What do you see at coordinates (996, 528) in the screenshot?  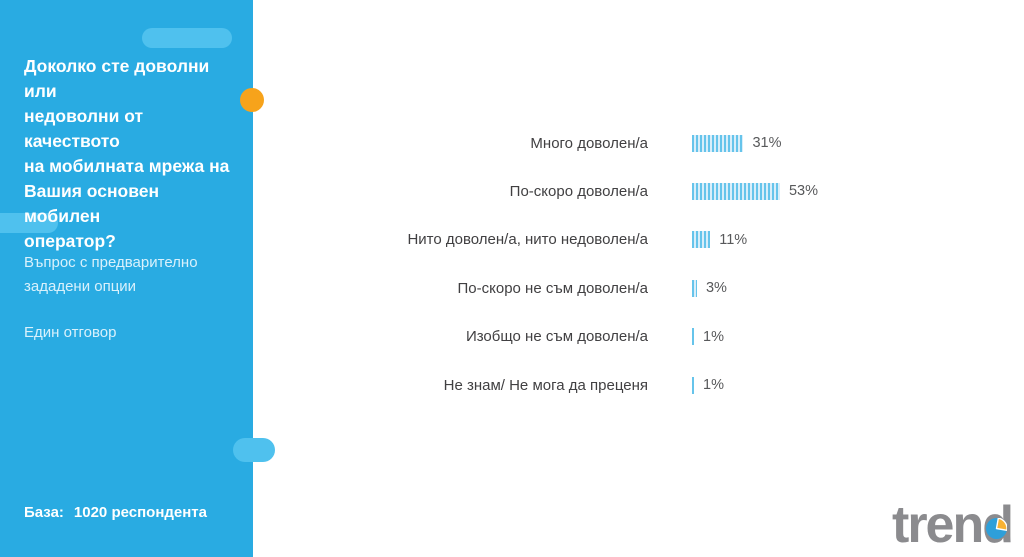 I see `logo-pie-chart-icon` at bounding box center [996, 528].